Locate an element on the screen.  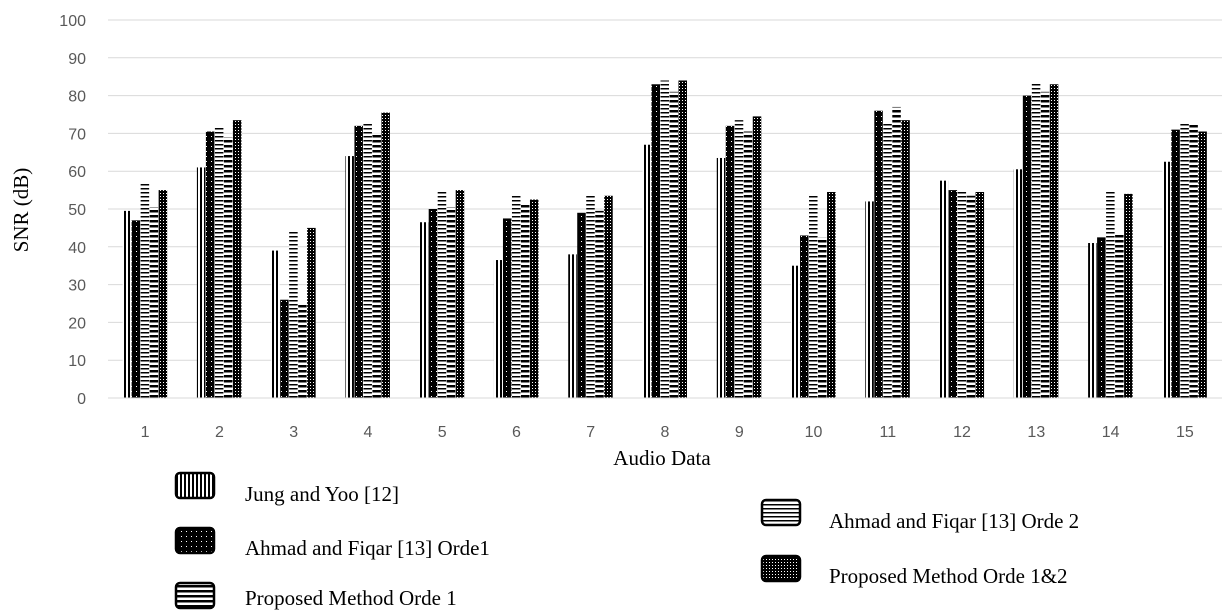
x-tick-label: 8 is located at coordinates (665, 432).